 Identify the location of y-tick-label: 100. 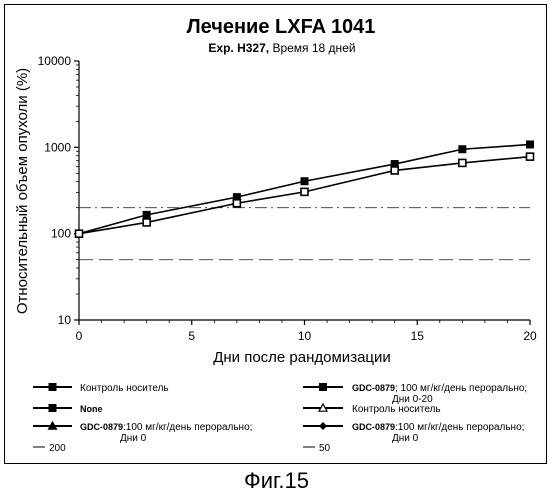
(61, 234).